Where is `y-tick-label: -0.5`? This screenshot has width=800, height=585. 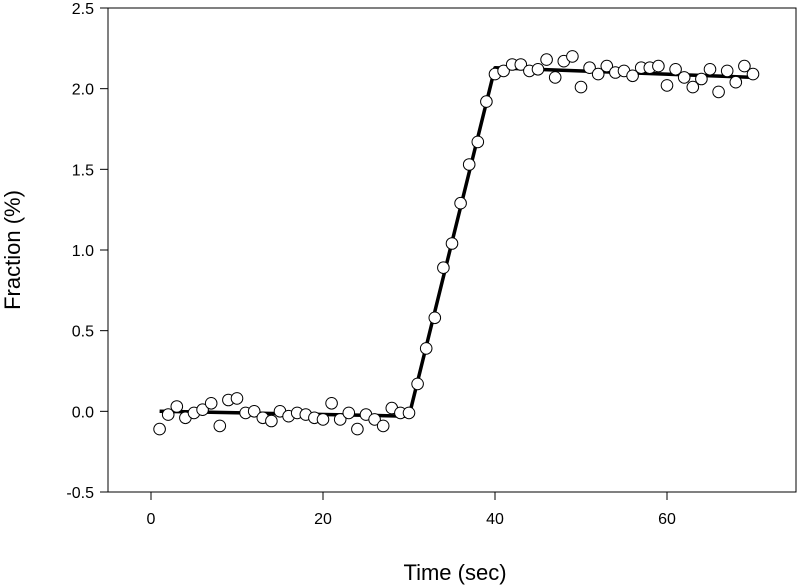 y-tick-label: -0.5 is located at coordinates (80, 493).